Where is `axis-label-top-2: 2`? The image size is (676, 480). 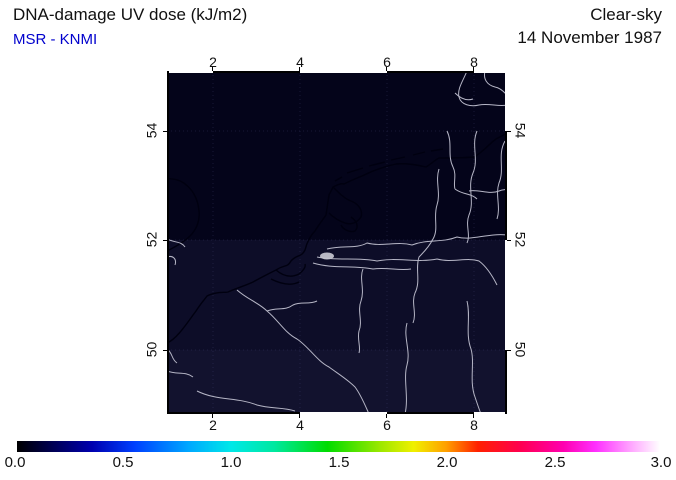
axis-label-top-2: 2 is located at coordinates (213, 62).